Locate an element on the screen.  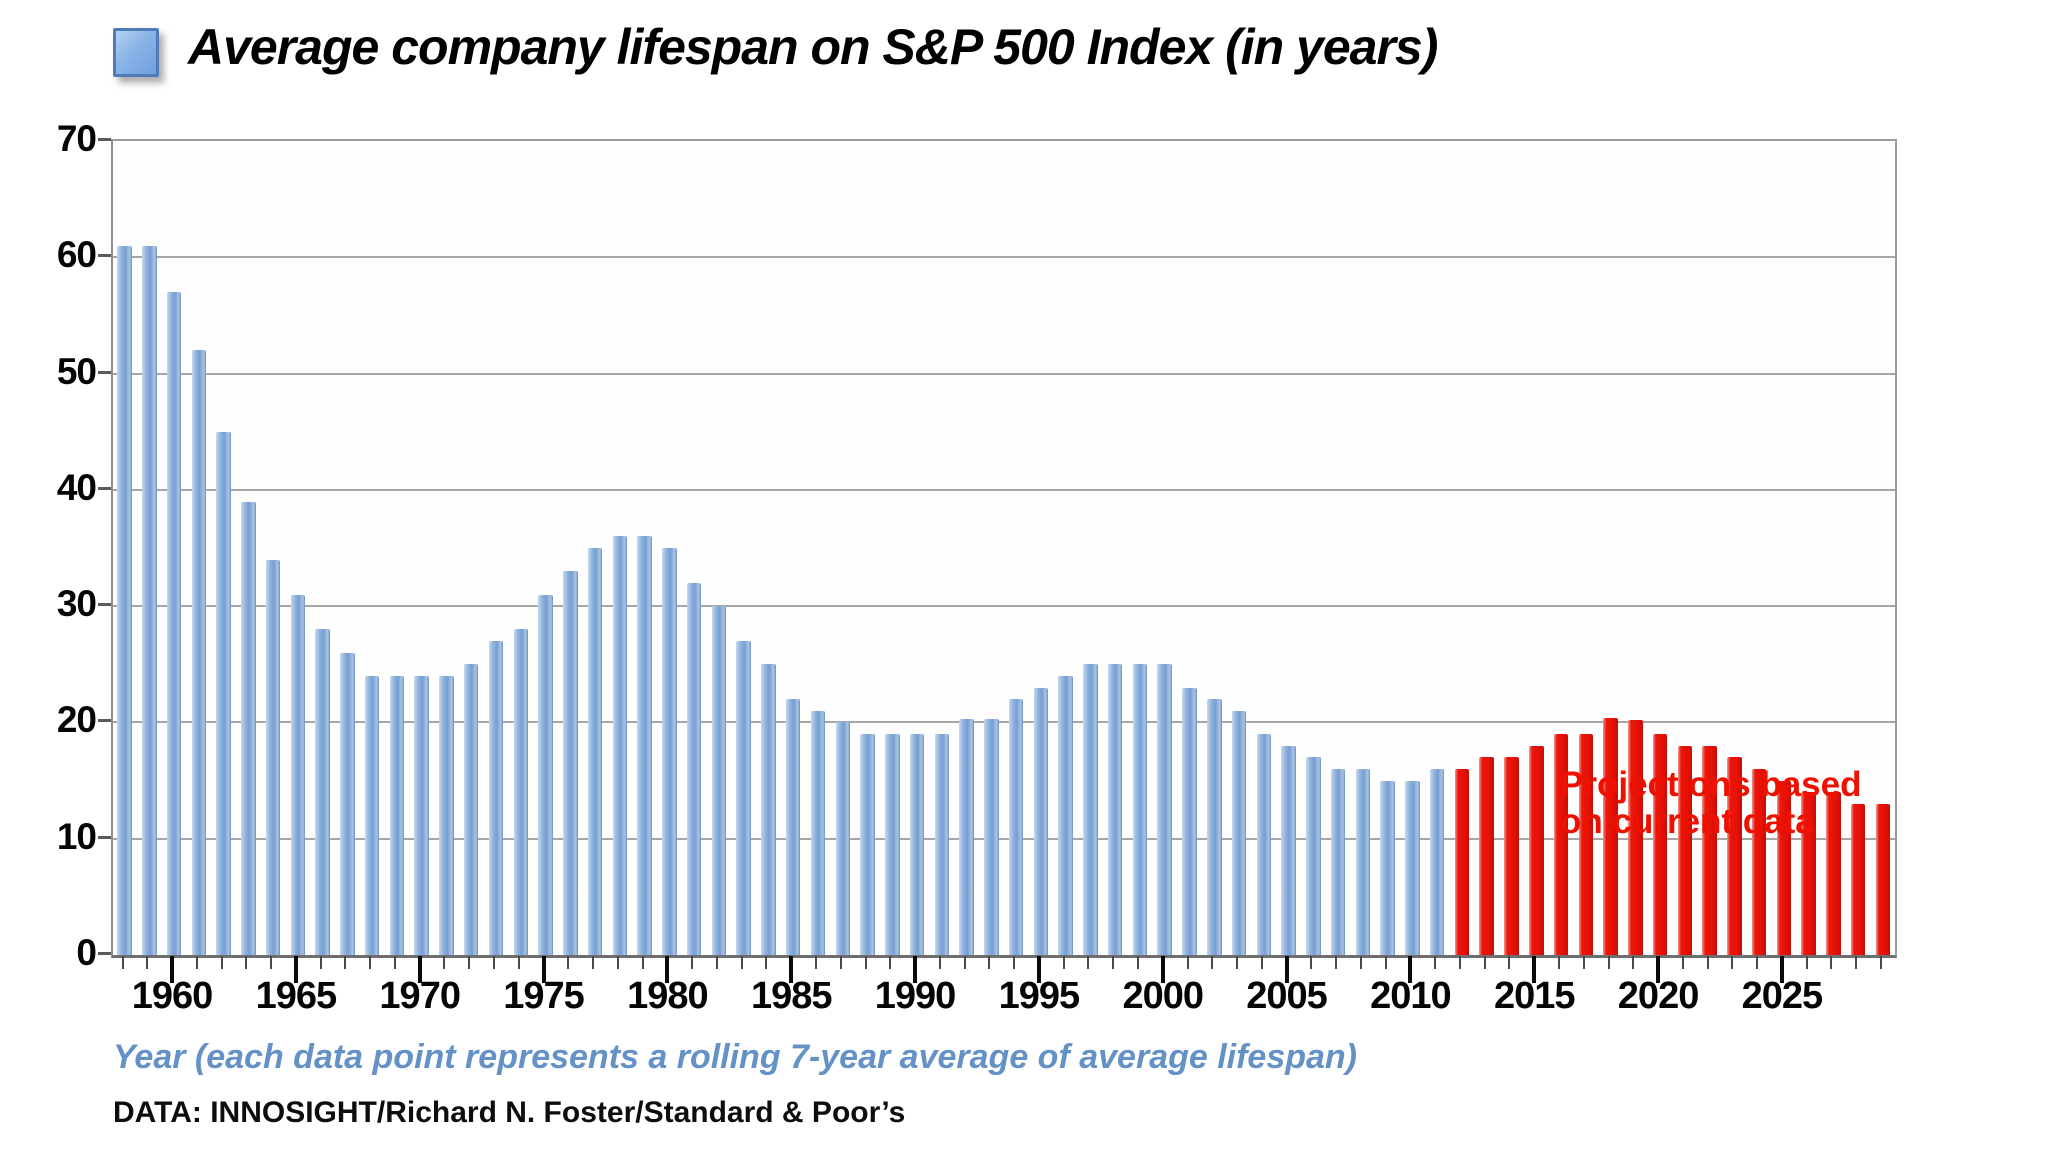
x-tick-2004 is located at coordinates (1261, 962).